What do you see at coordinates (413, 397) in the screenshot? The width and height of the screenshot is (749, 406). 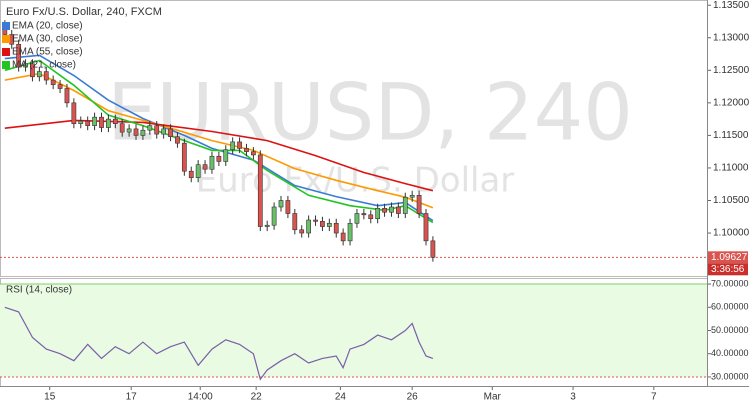 I see `x-tick-label: 26` at bounding box center [413, 397].